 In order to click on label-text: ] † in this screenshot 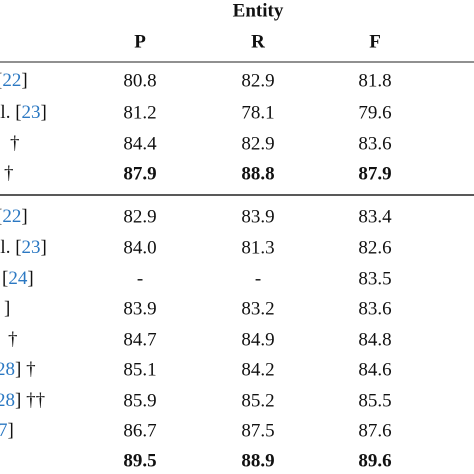, I will do `click(25, 369)`.